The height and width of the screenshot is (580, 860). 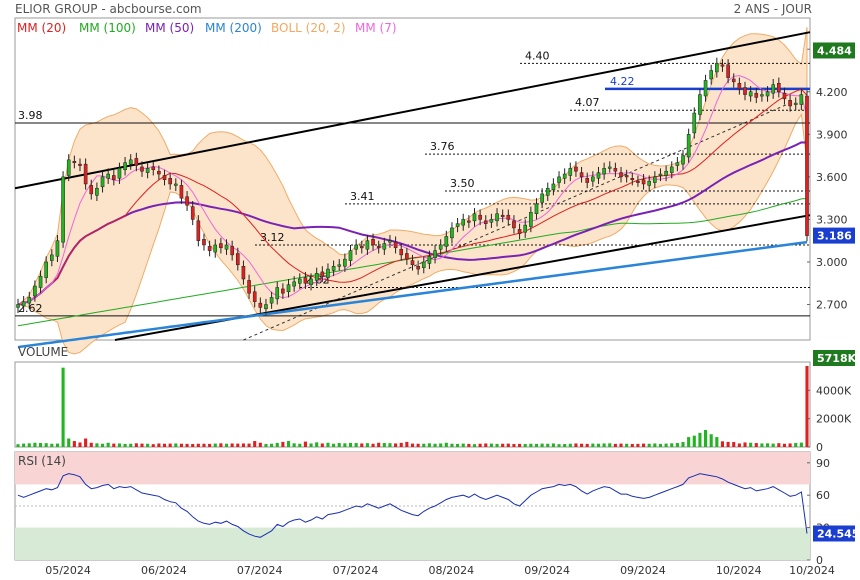 I want to click on level-label: 3.98, so click(x=30, y=115).